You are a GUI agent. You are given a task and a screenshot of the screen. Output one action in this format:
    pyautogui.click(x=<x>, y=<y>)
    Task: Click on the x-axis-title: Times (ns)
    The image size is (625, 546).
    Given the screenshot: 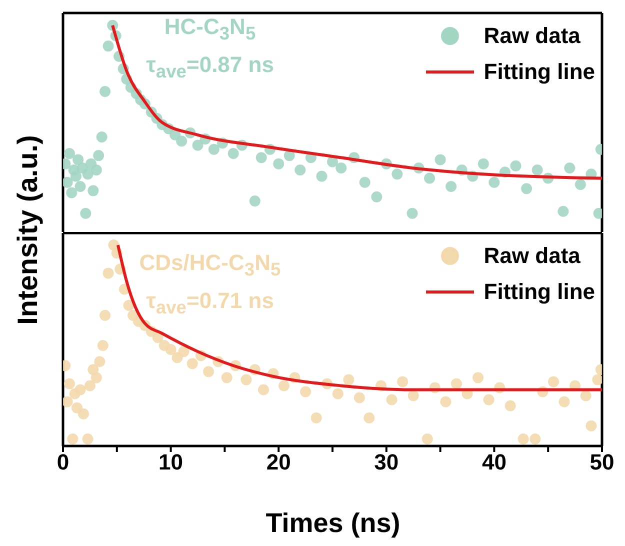 What is the action you would take?
    pyautogui.click(x=333, y=523)
    